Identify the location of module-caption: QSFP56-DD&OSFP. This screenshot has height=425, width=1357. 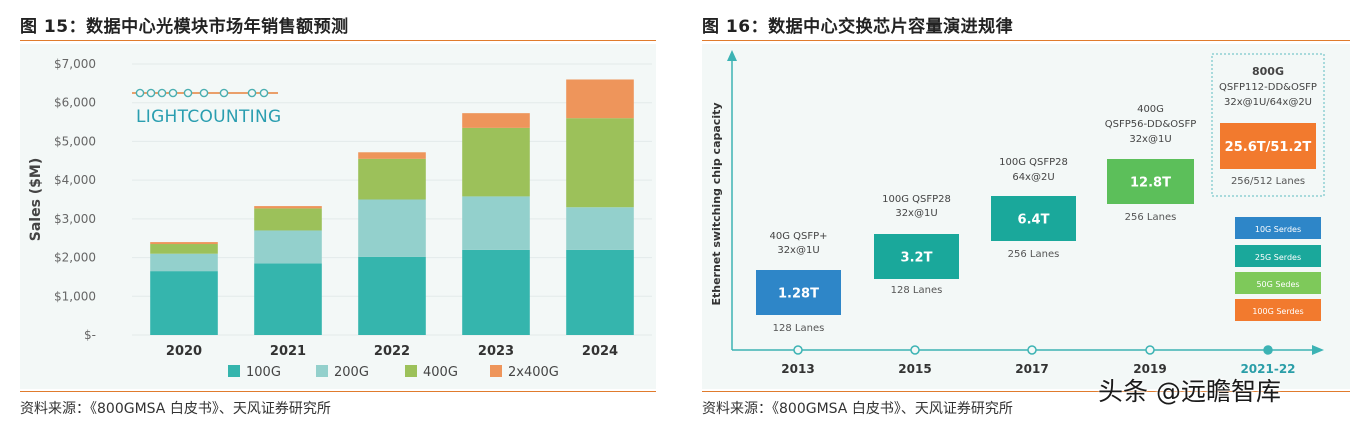
(1151, 124).